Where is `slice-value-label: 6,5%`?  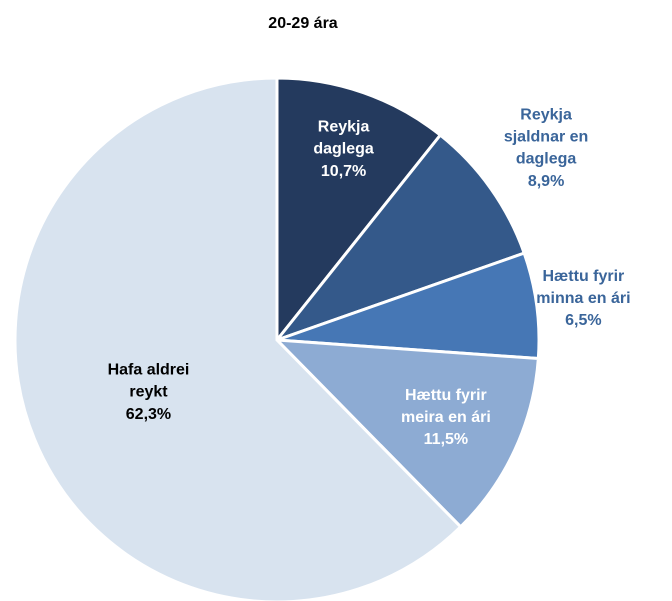
slice-value-label: 6,5% is located at coordinates (583, 320).